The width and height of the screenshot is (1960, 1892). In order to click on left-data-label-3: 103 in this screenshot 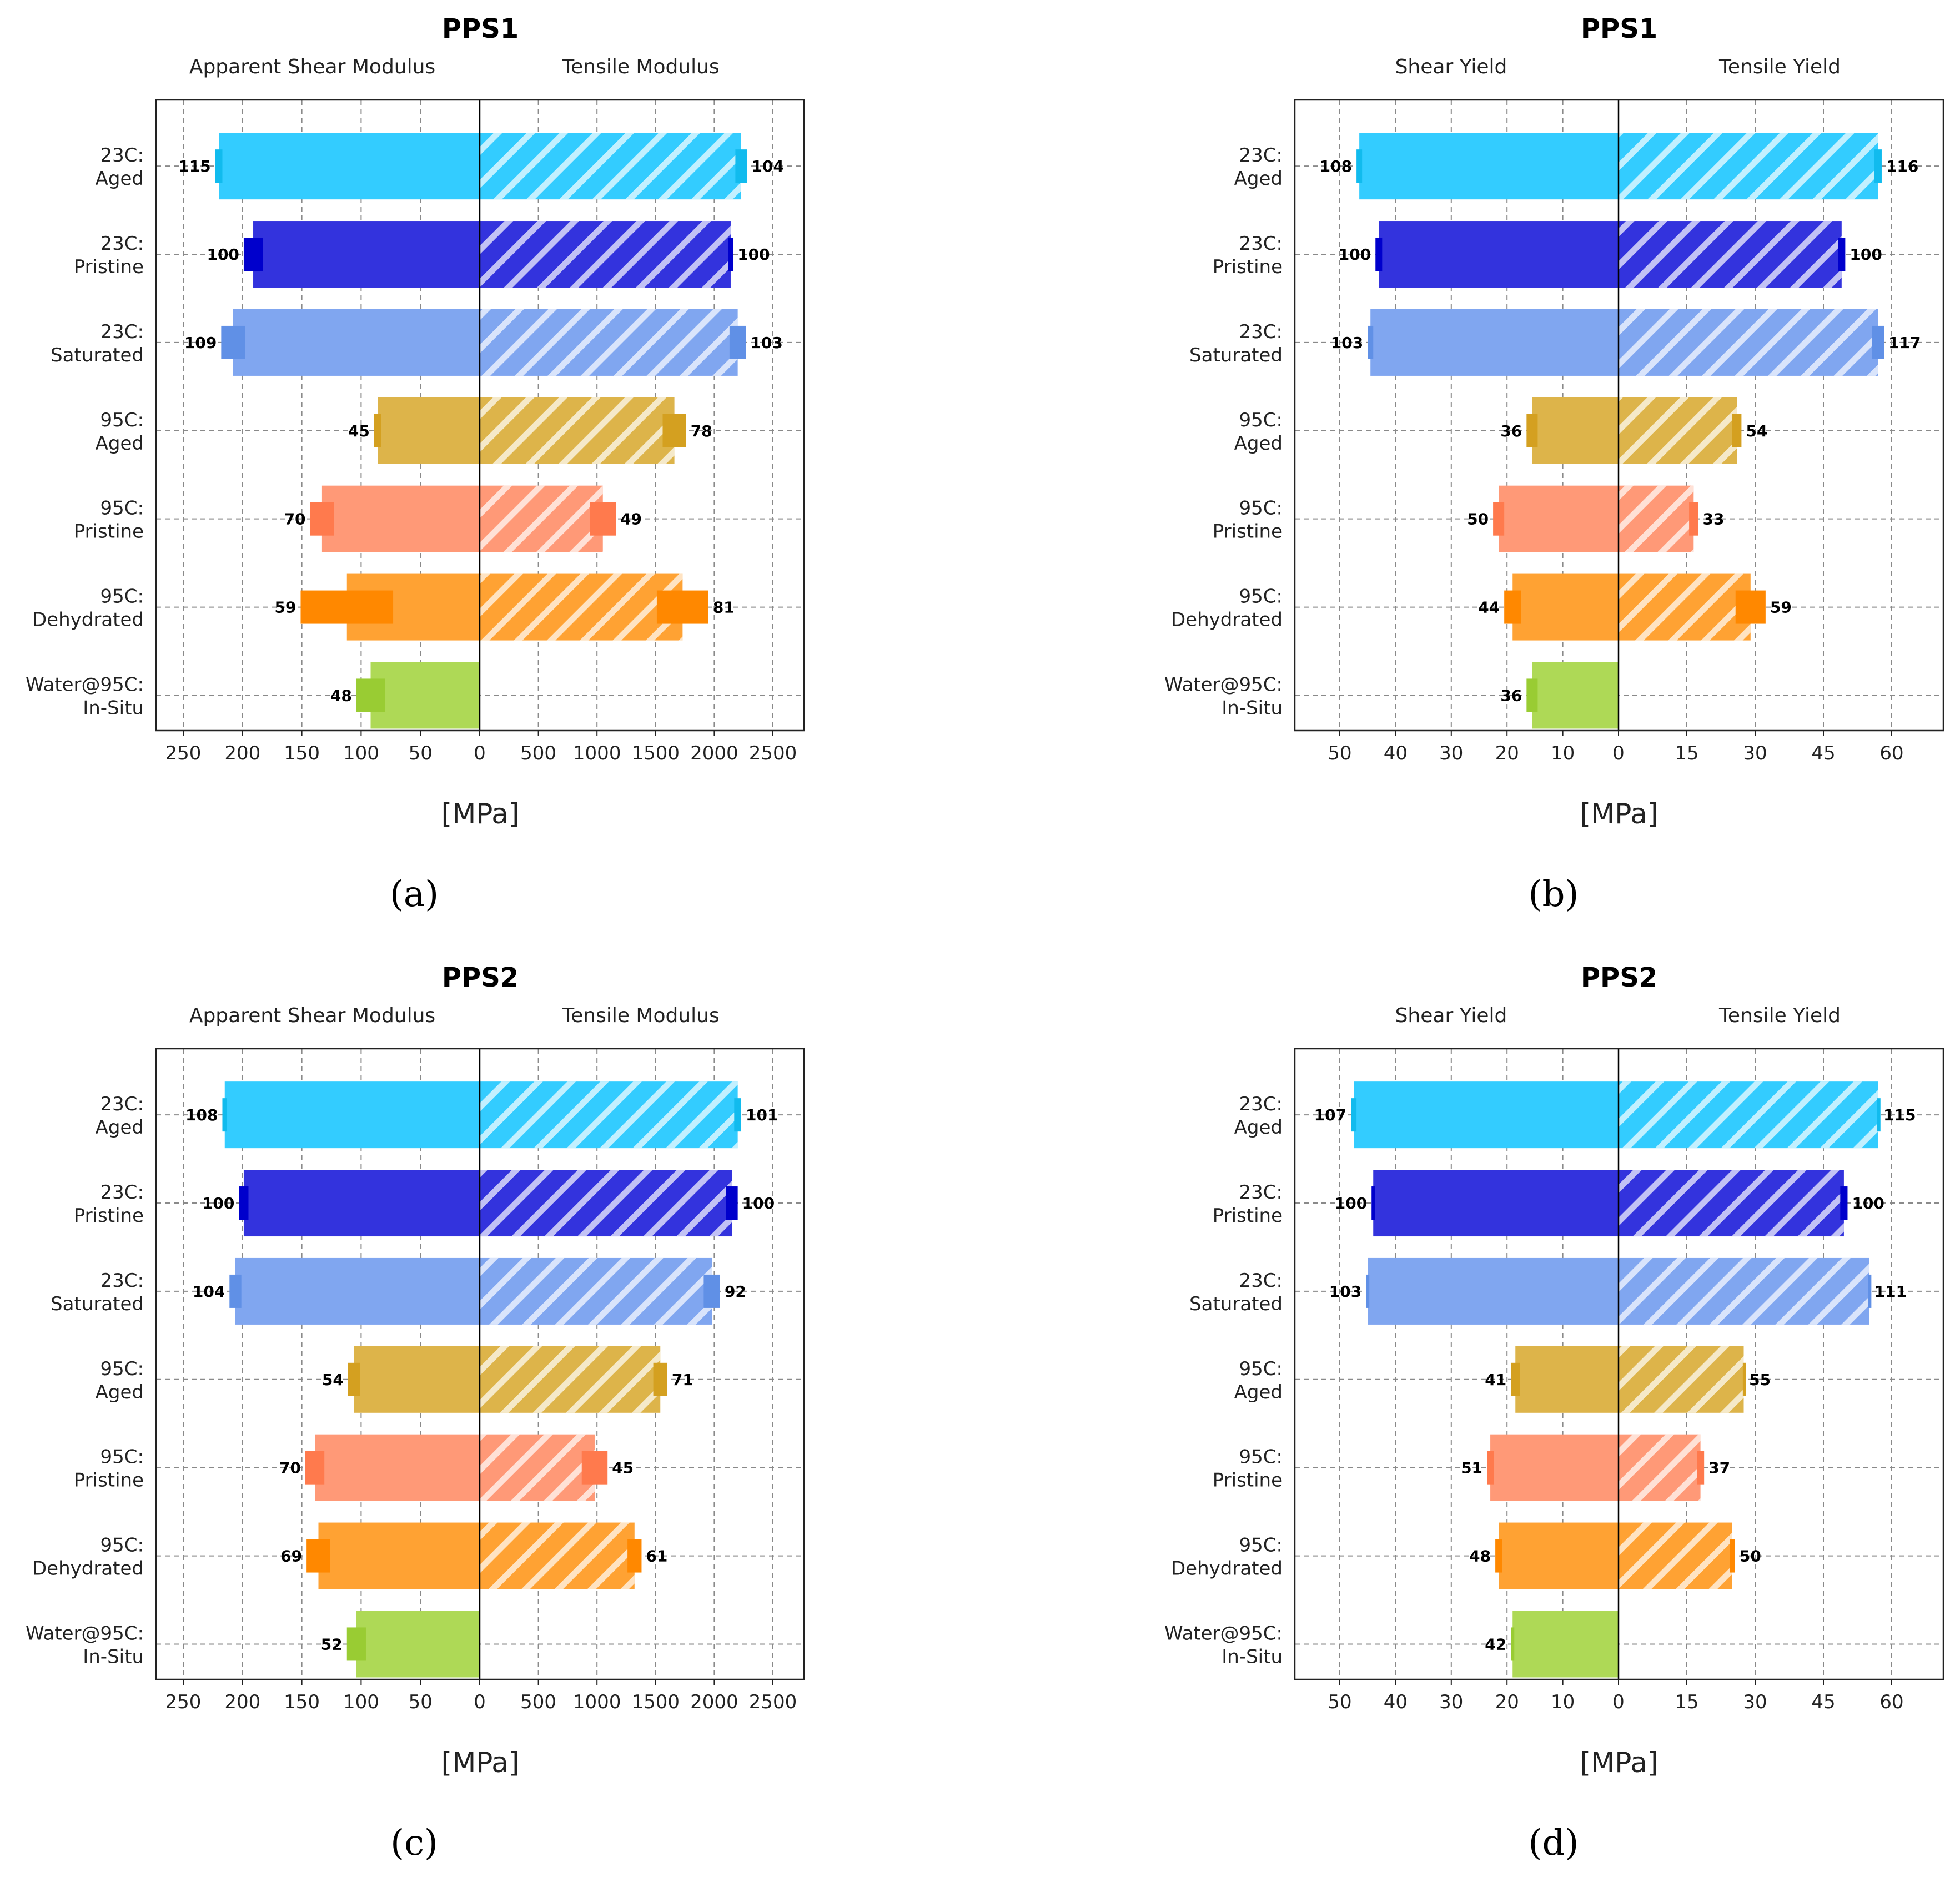, I will do `click(1345, 1291)`.